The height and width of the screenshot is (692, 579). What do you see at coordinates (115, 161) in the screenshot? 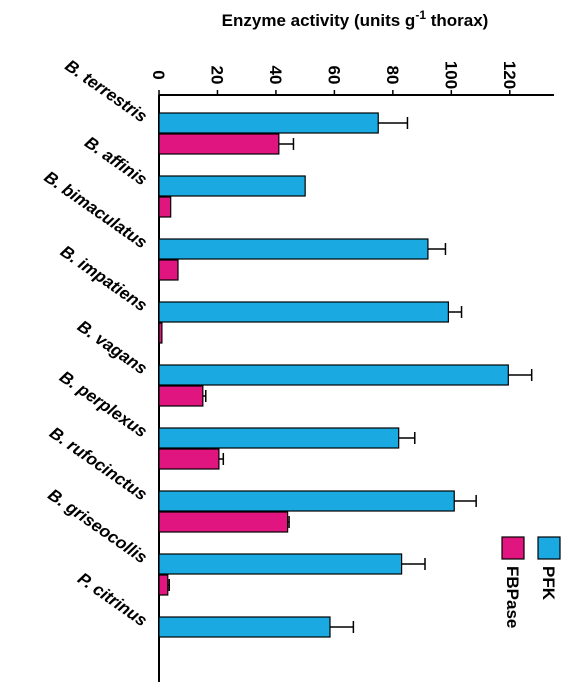
I see `category-label: B. affinis` at bounding box center [115, 161].